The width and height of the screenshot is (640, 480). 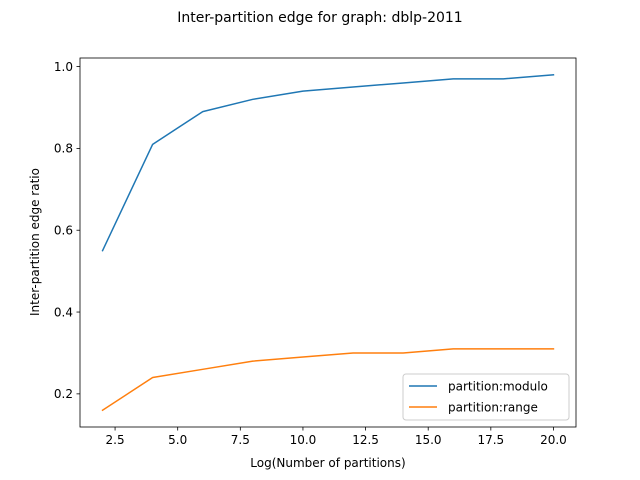 I want to click on x-tick-label: 10.0, so click(x=303, y=440).